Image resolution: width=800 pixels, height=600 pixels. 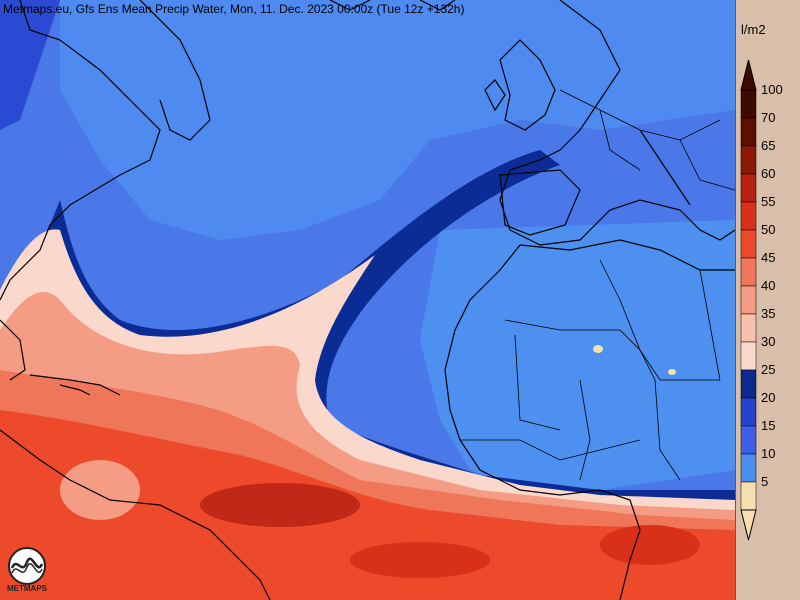 What do you see at coordinates (768, 425) in the screenshot?
I see `legend-tick-15: 15` at bounding box center [768, 425].